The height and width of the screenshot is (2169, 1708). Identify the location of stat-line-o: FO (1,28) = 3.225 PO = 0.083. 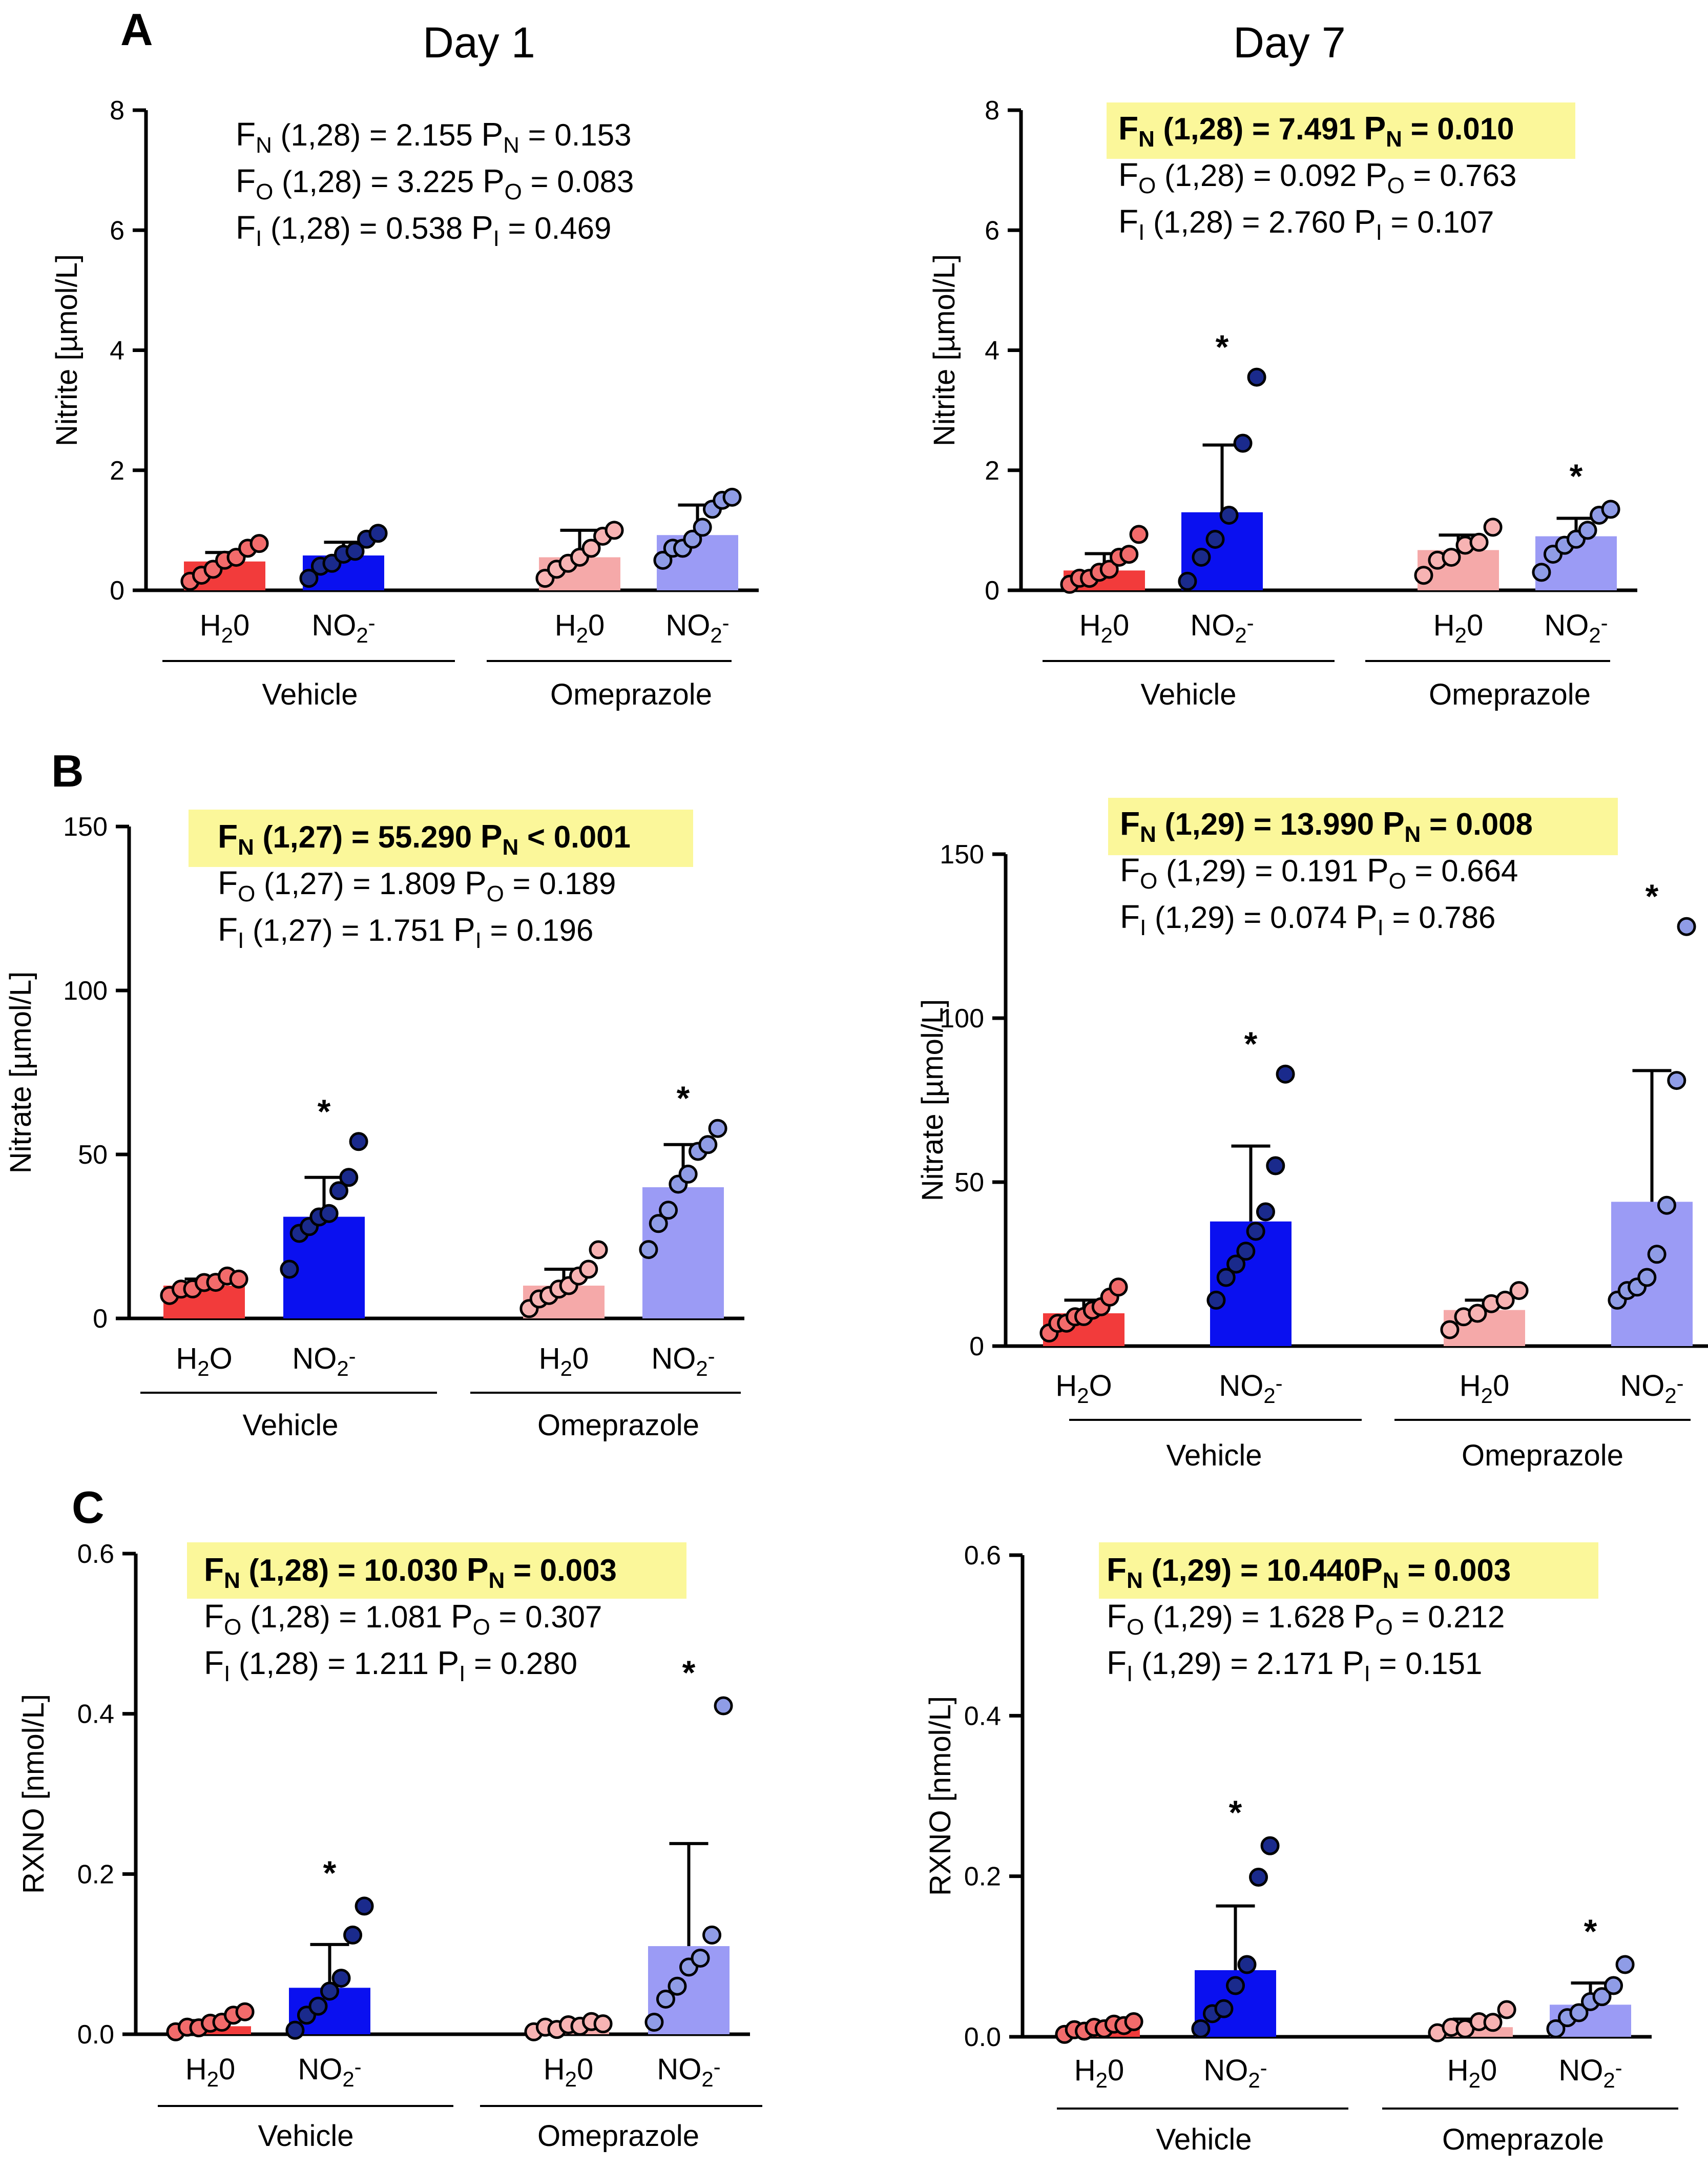
(435, 183).